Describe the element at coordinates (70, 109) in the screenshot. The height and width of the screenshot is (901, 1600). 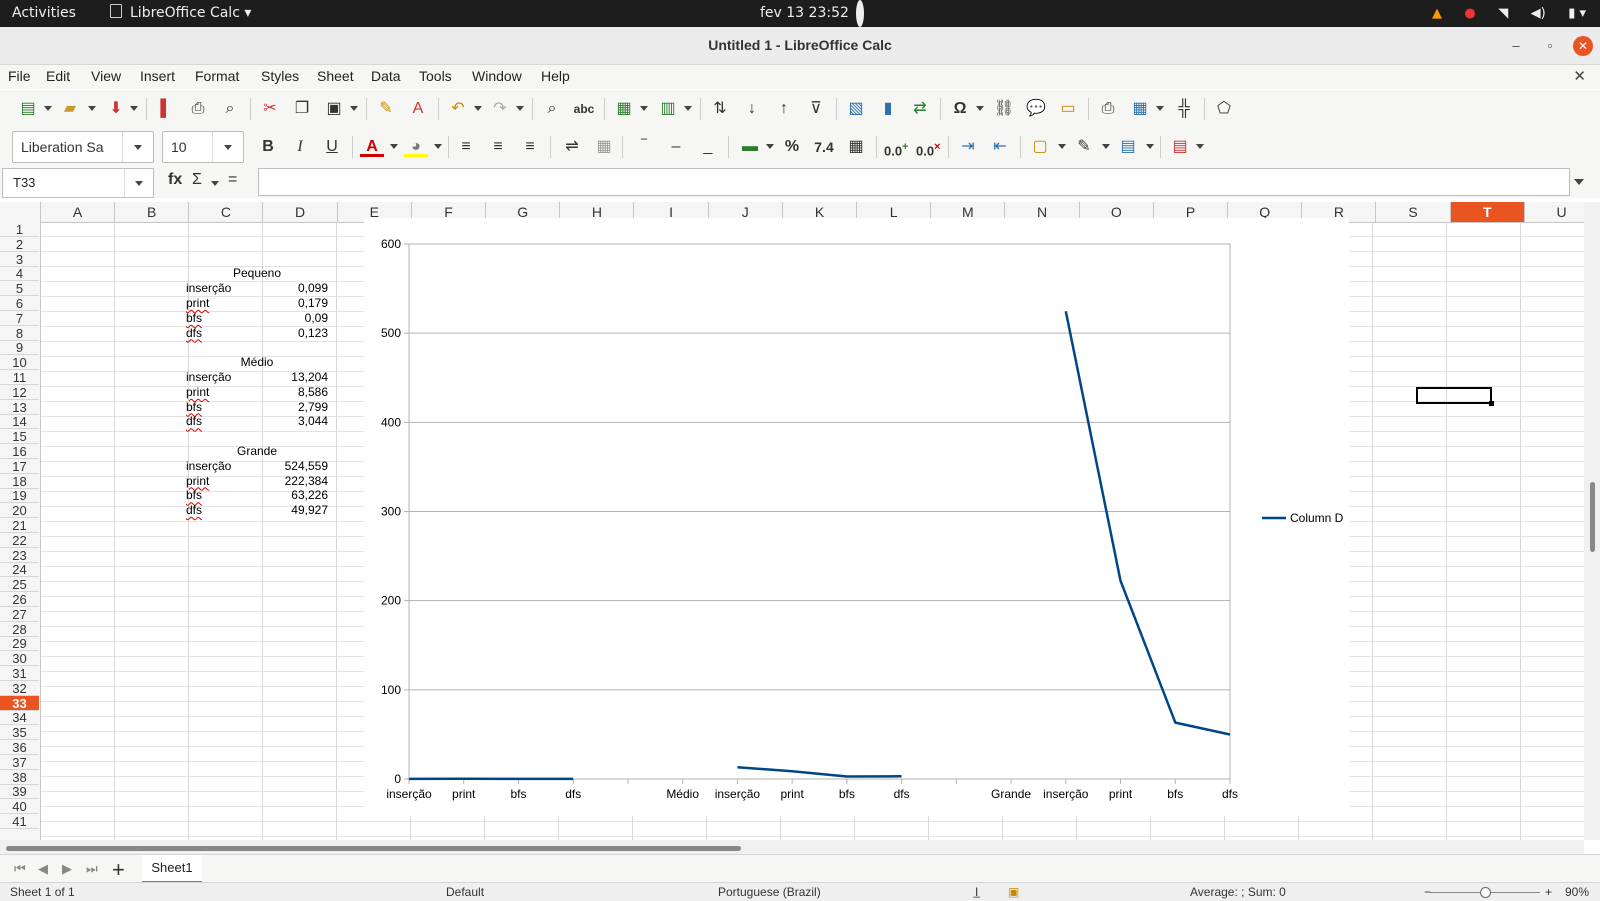
I see `open-folder-icon: ▰` at that location.